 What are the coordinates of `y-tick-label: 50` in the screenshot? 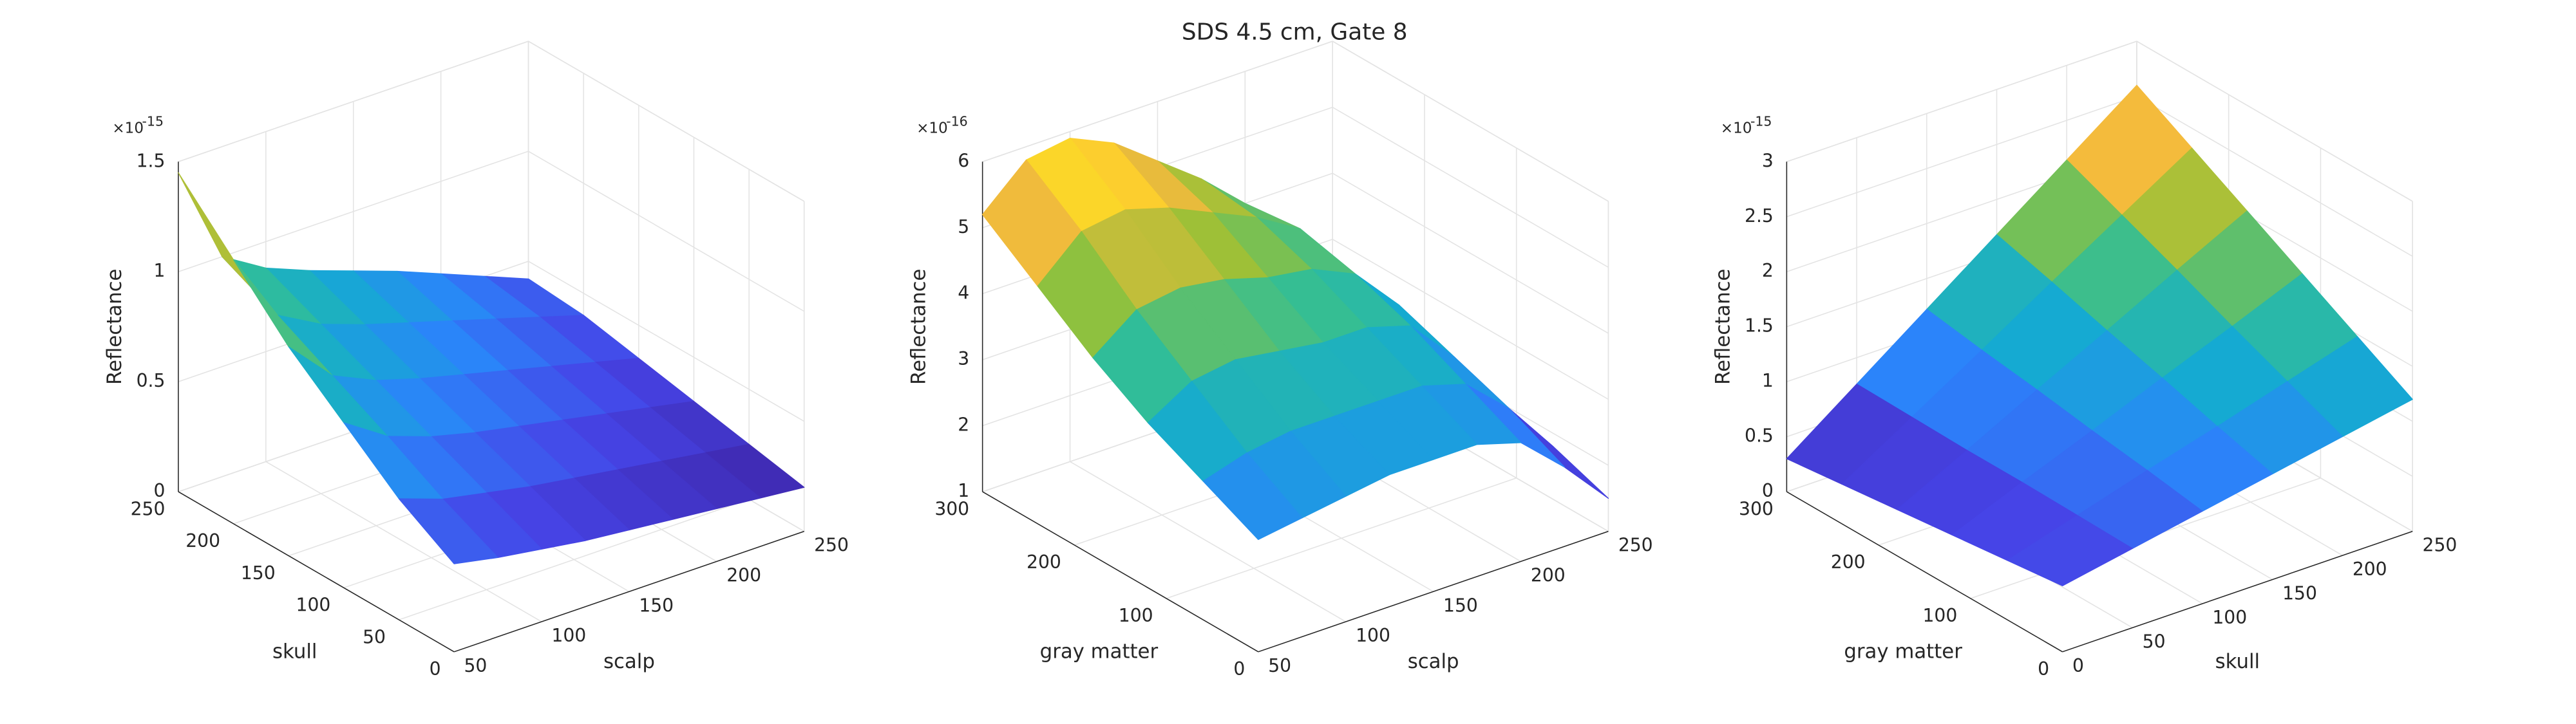 It's located at (374, 636).